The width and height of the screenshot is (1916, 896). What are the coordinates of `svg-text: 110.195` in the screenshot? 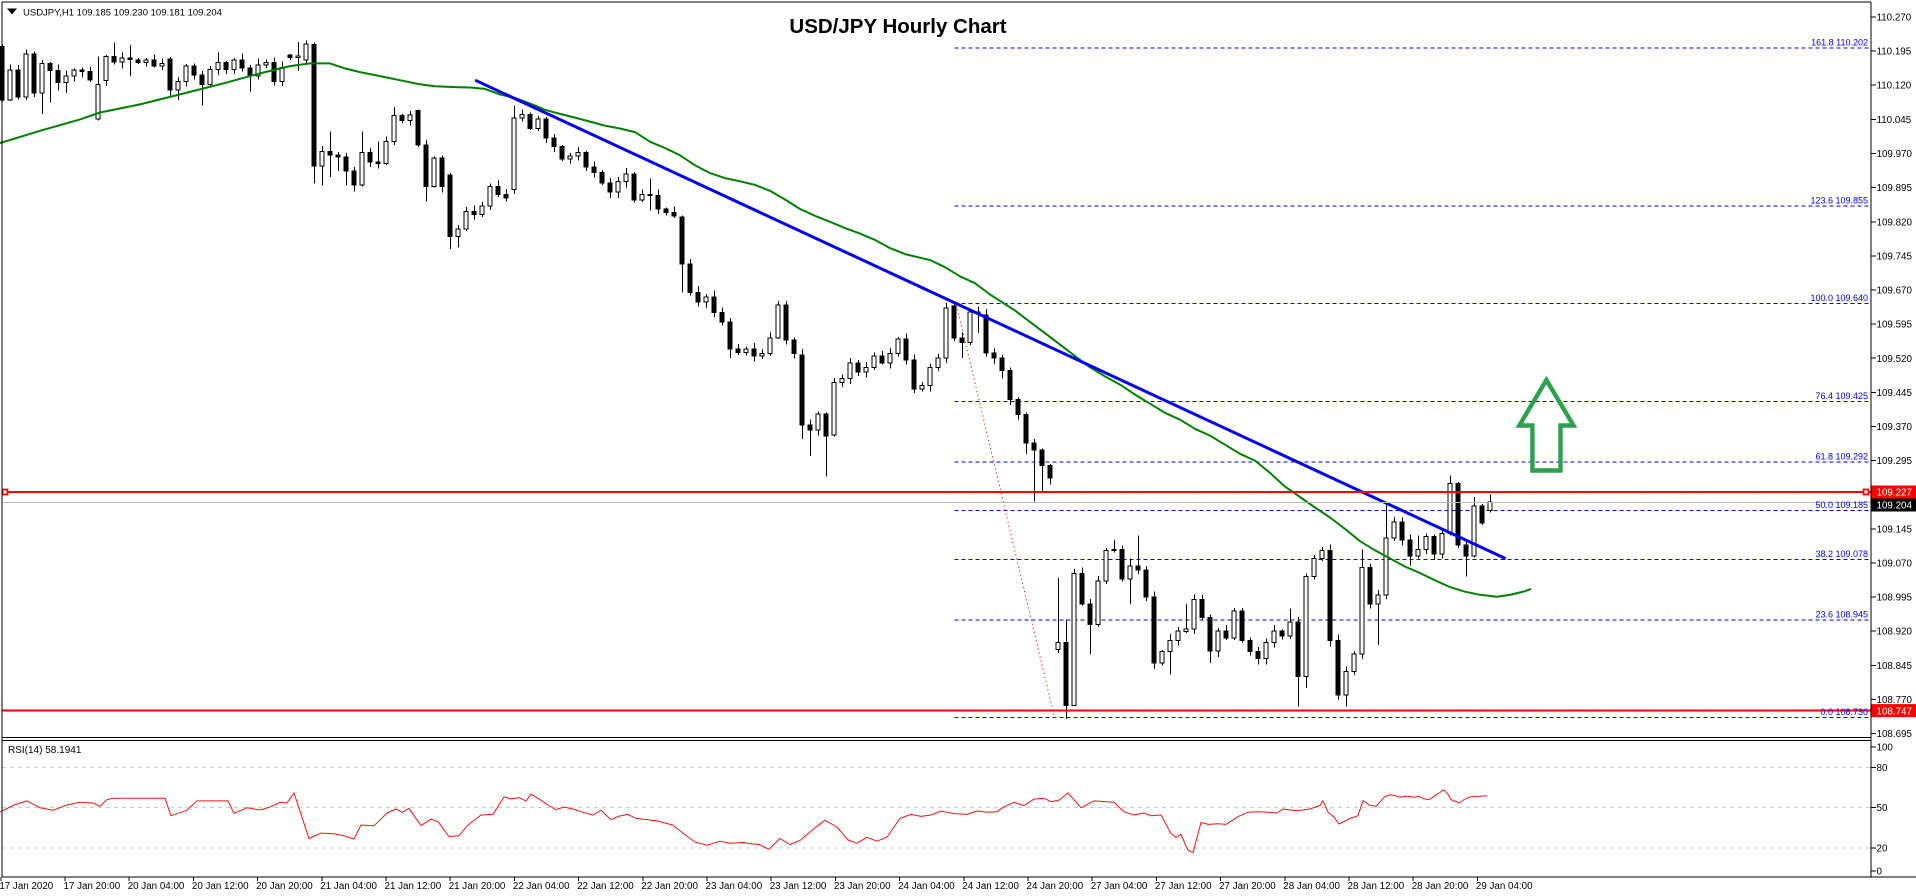 It's located at (1894, 52).